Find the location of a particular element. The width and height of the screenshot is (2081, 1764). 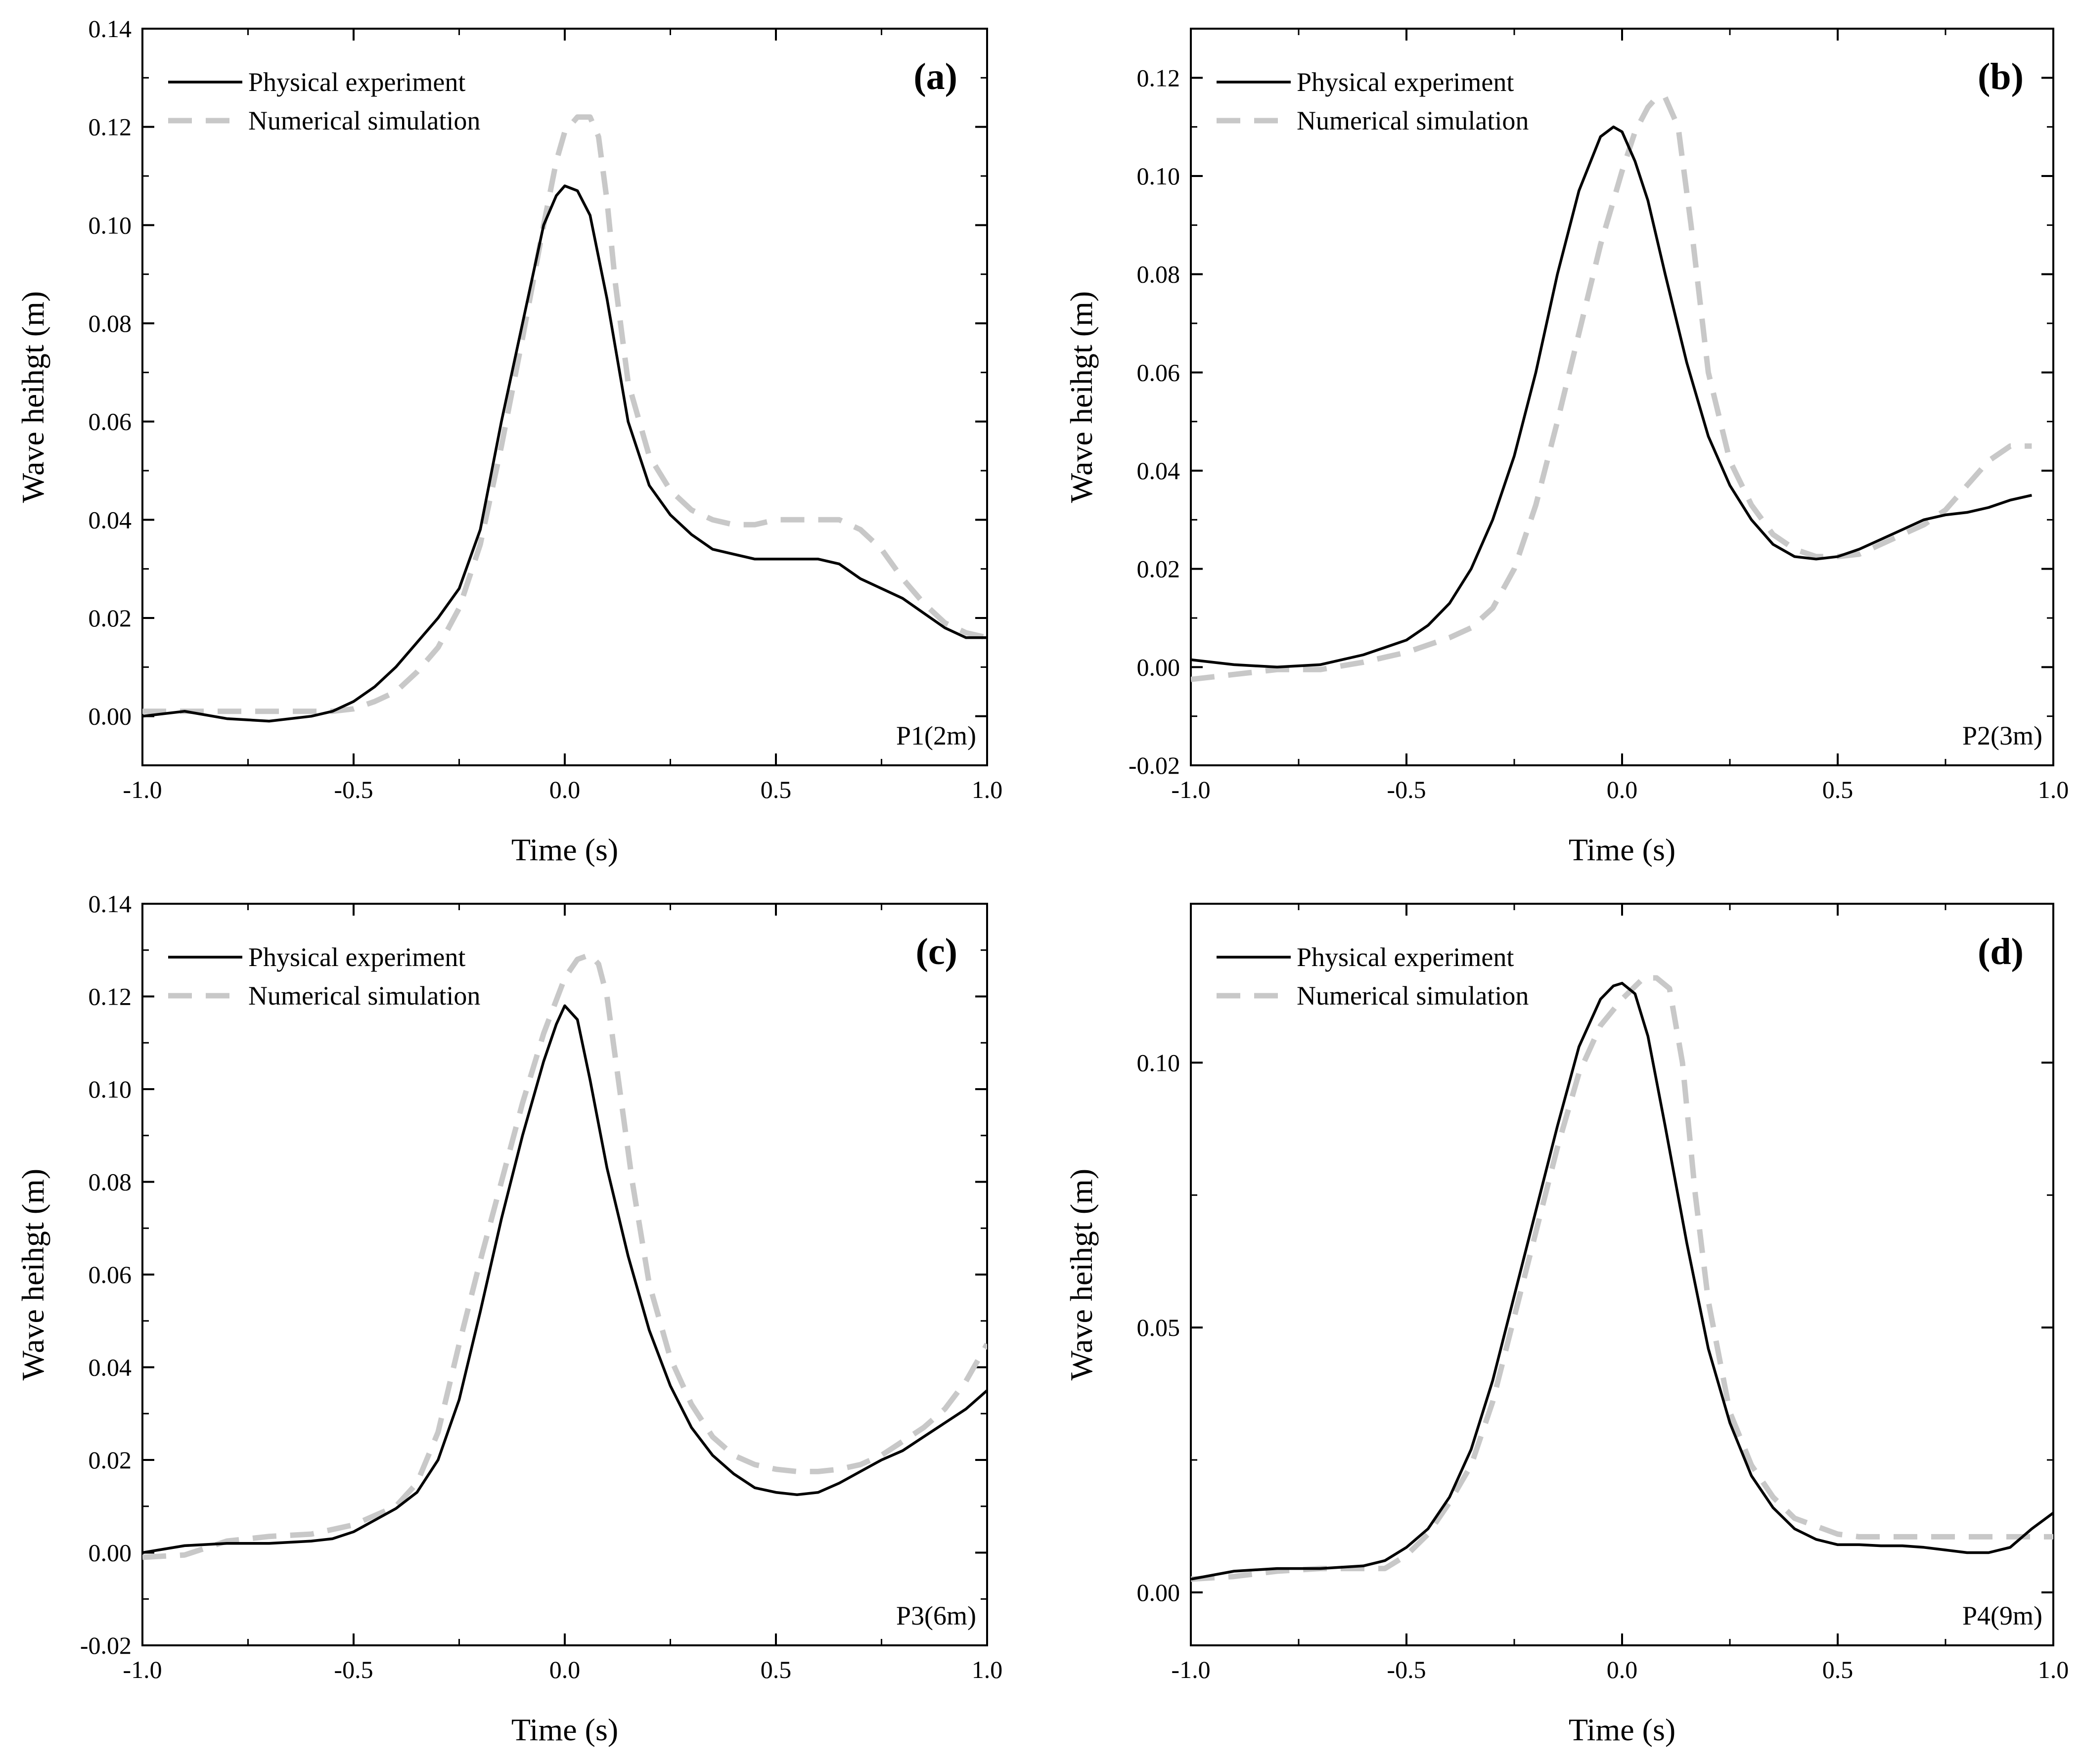

location-annotation: P2(3m) is located at coordinates (2002, 735).